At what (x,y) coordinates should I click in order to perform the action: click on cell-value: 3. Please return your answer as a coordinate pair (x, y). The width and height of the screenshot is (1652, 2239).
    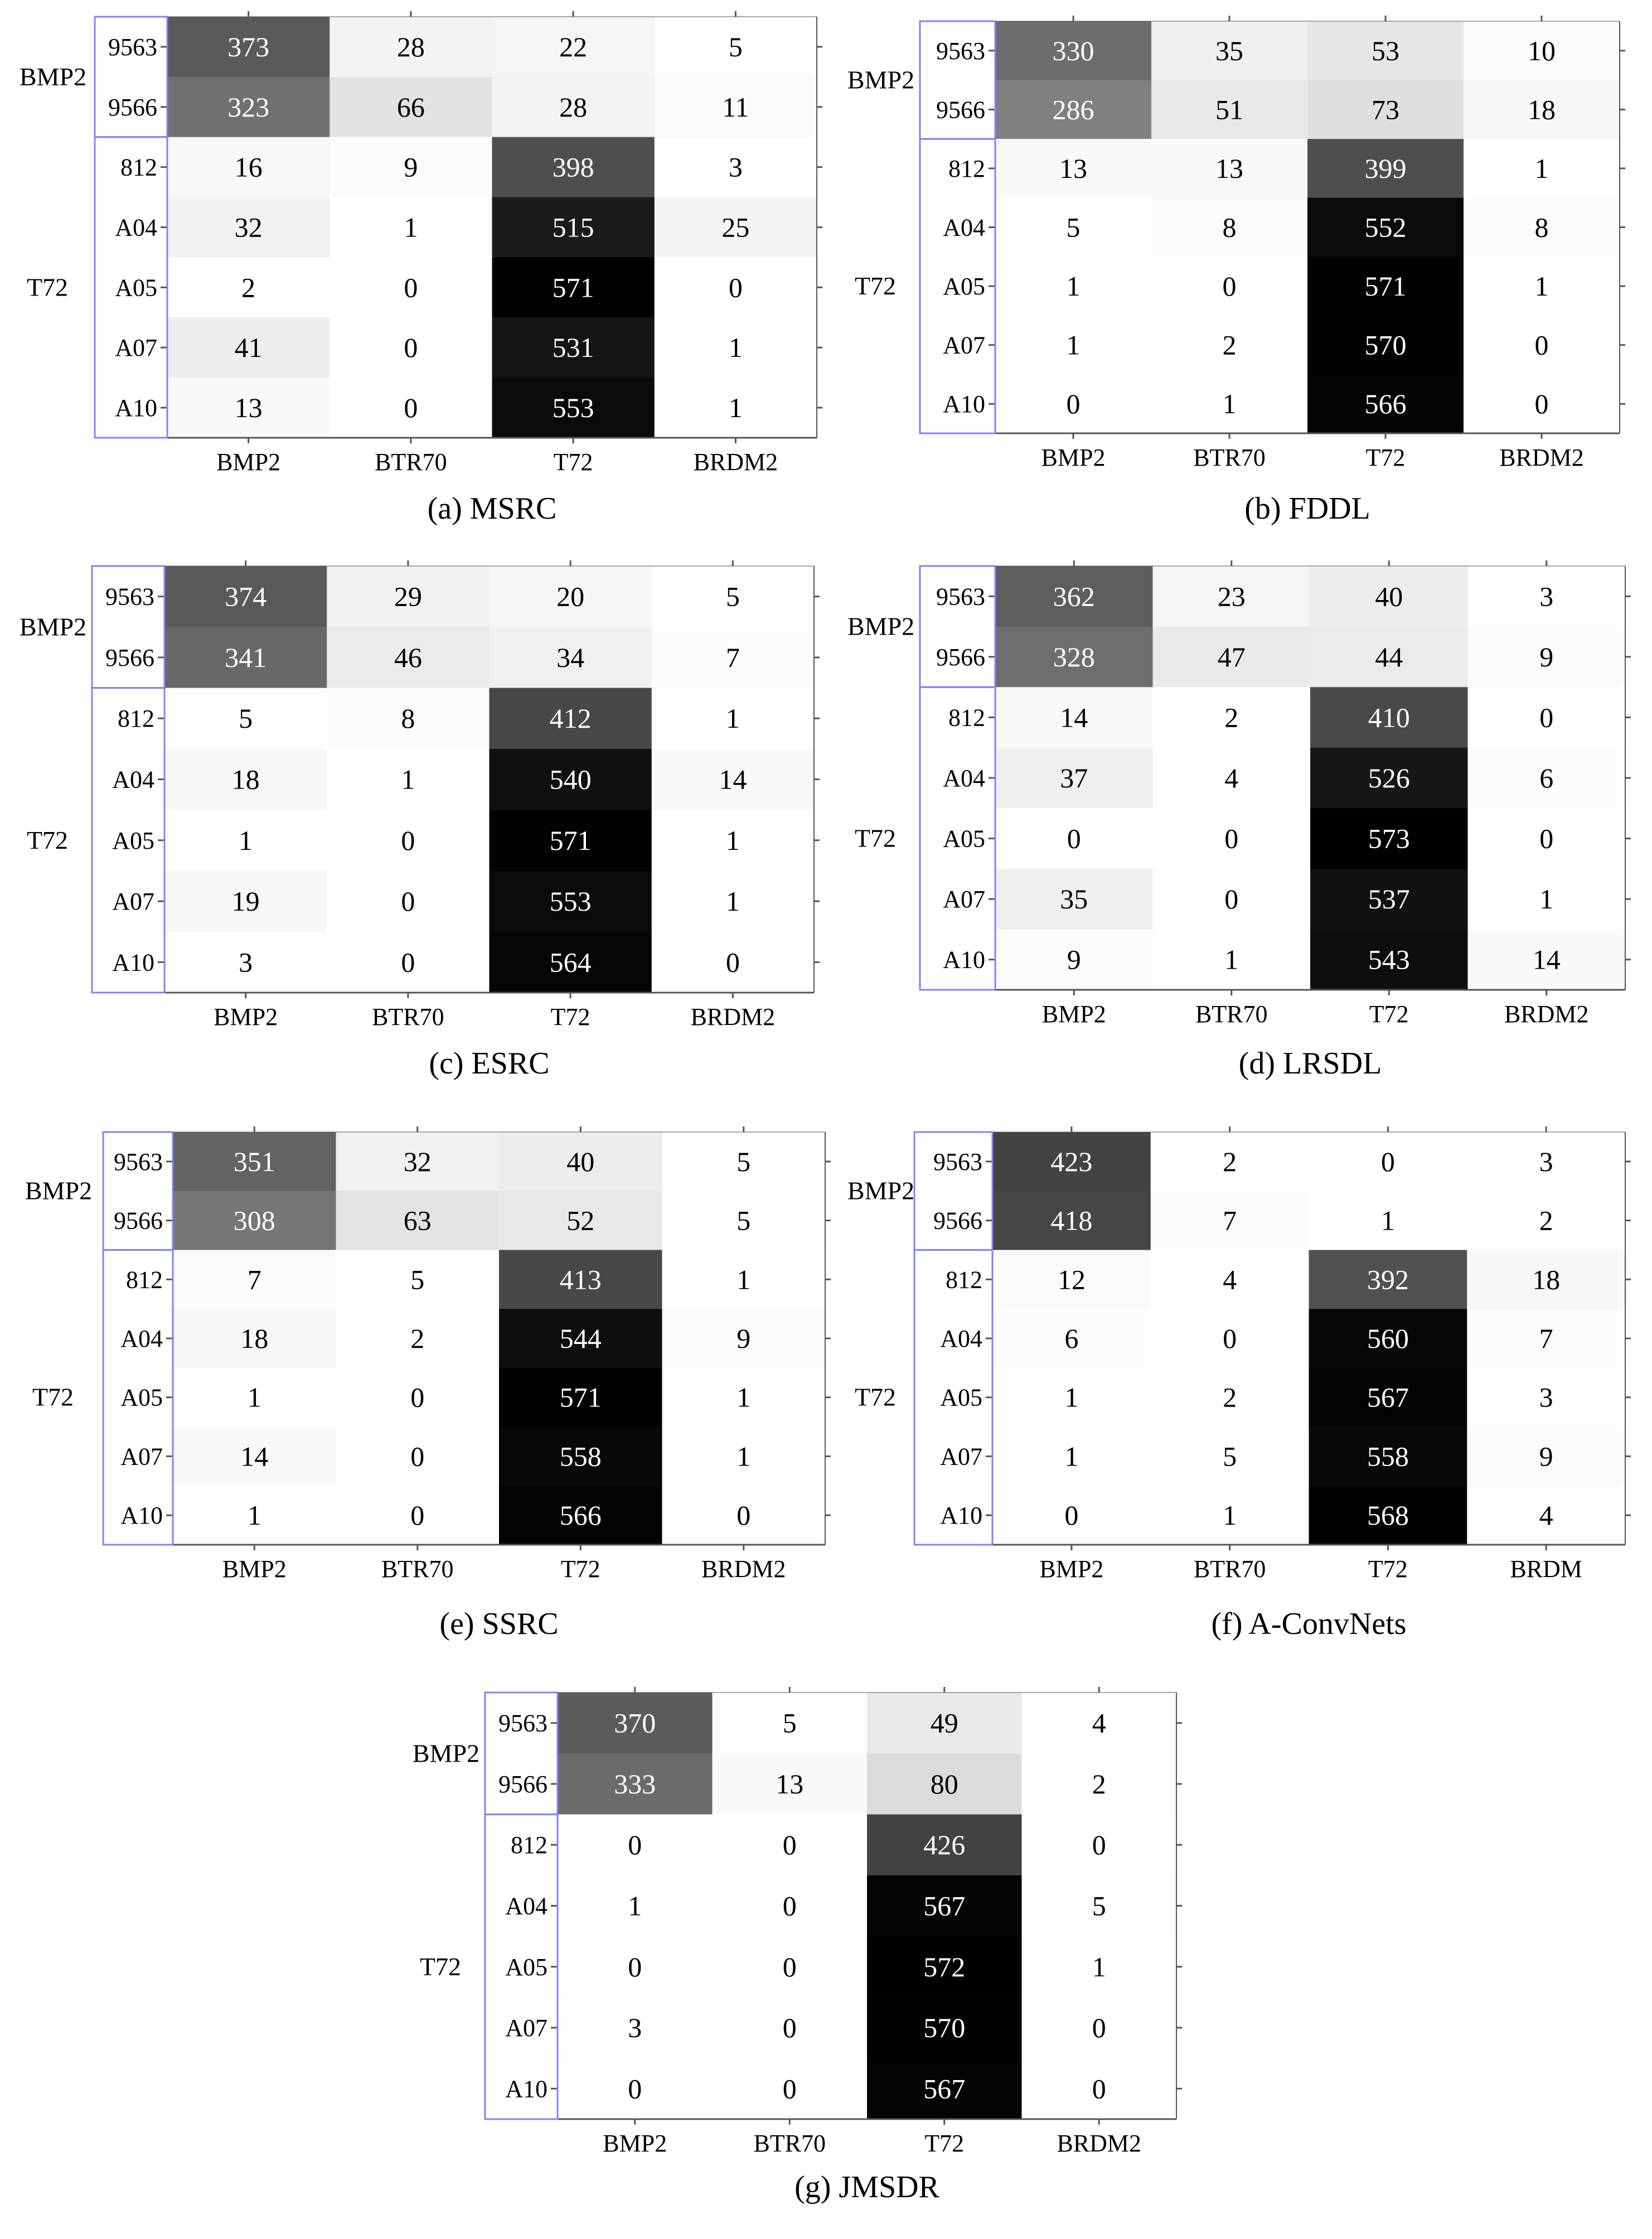
    Looking at the image, I should click on (736, 167).